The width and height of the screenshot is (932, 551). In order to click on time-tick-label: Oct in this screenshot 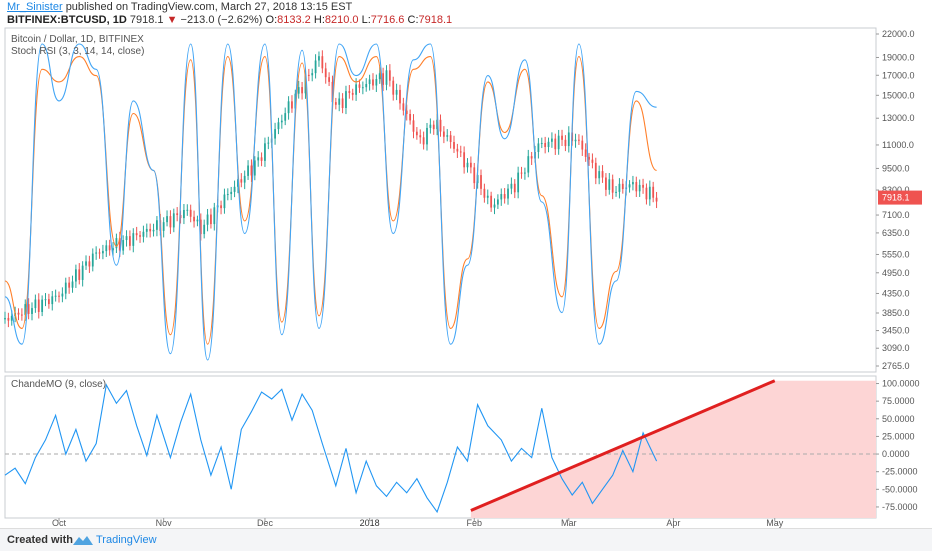, I will do `click(59, 523)`.